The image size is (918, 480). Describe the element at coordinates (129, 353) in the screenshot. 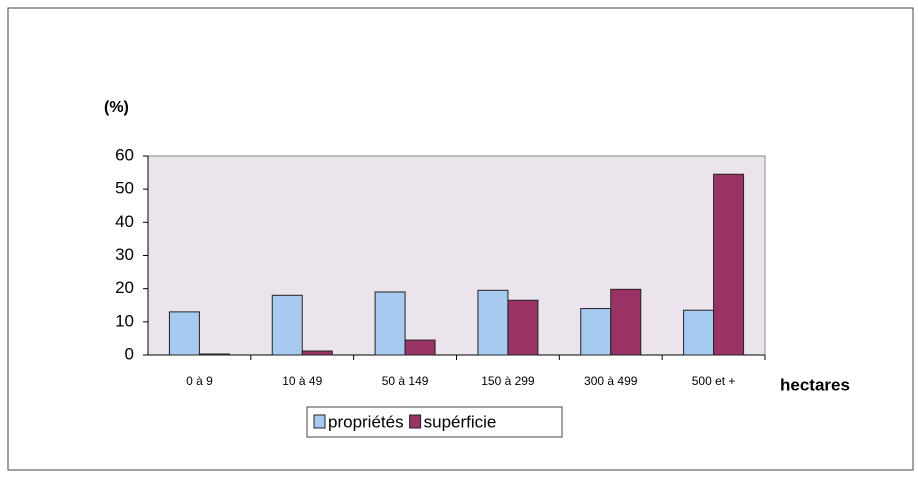

I see `y-tick-label: 0` at that location.